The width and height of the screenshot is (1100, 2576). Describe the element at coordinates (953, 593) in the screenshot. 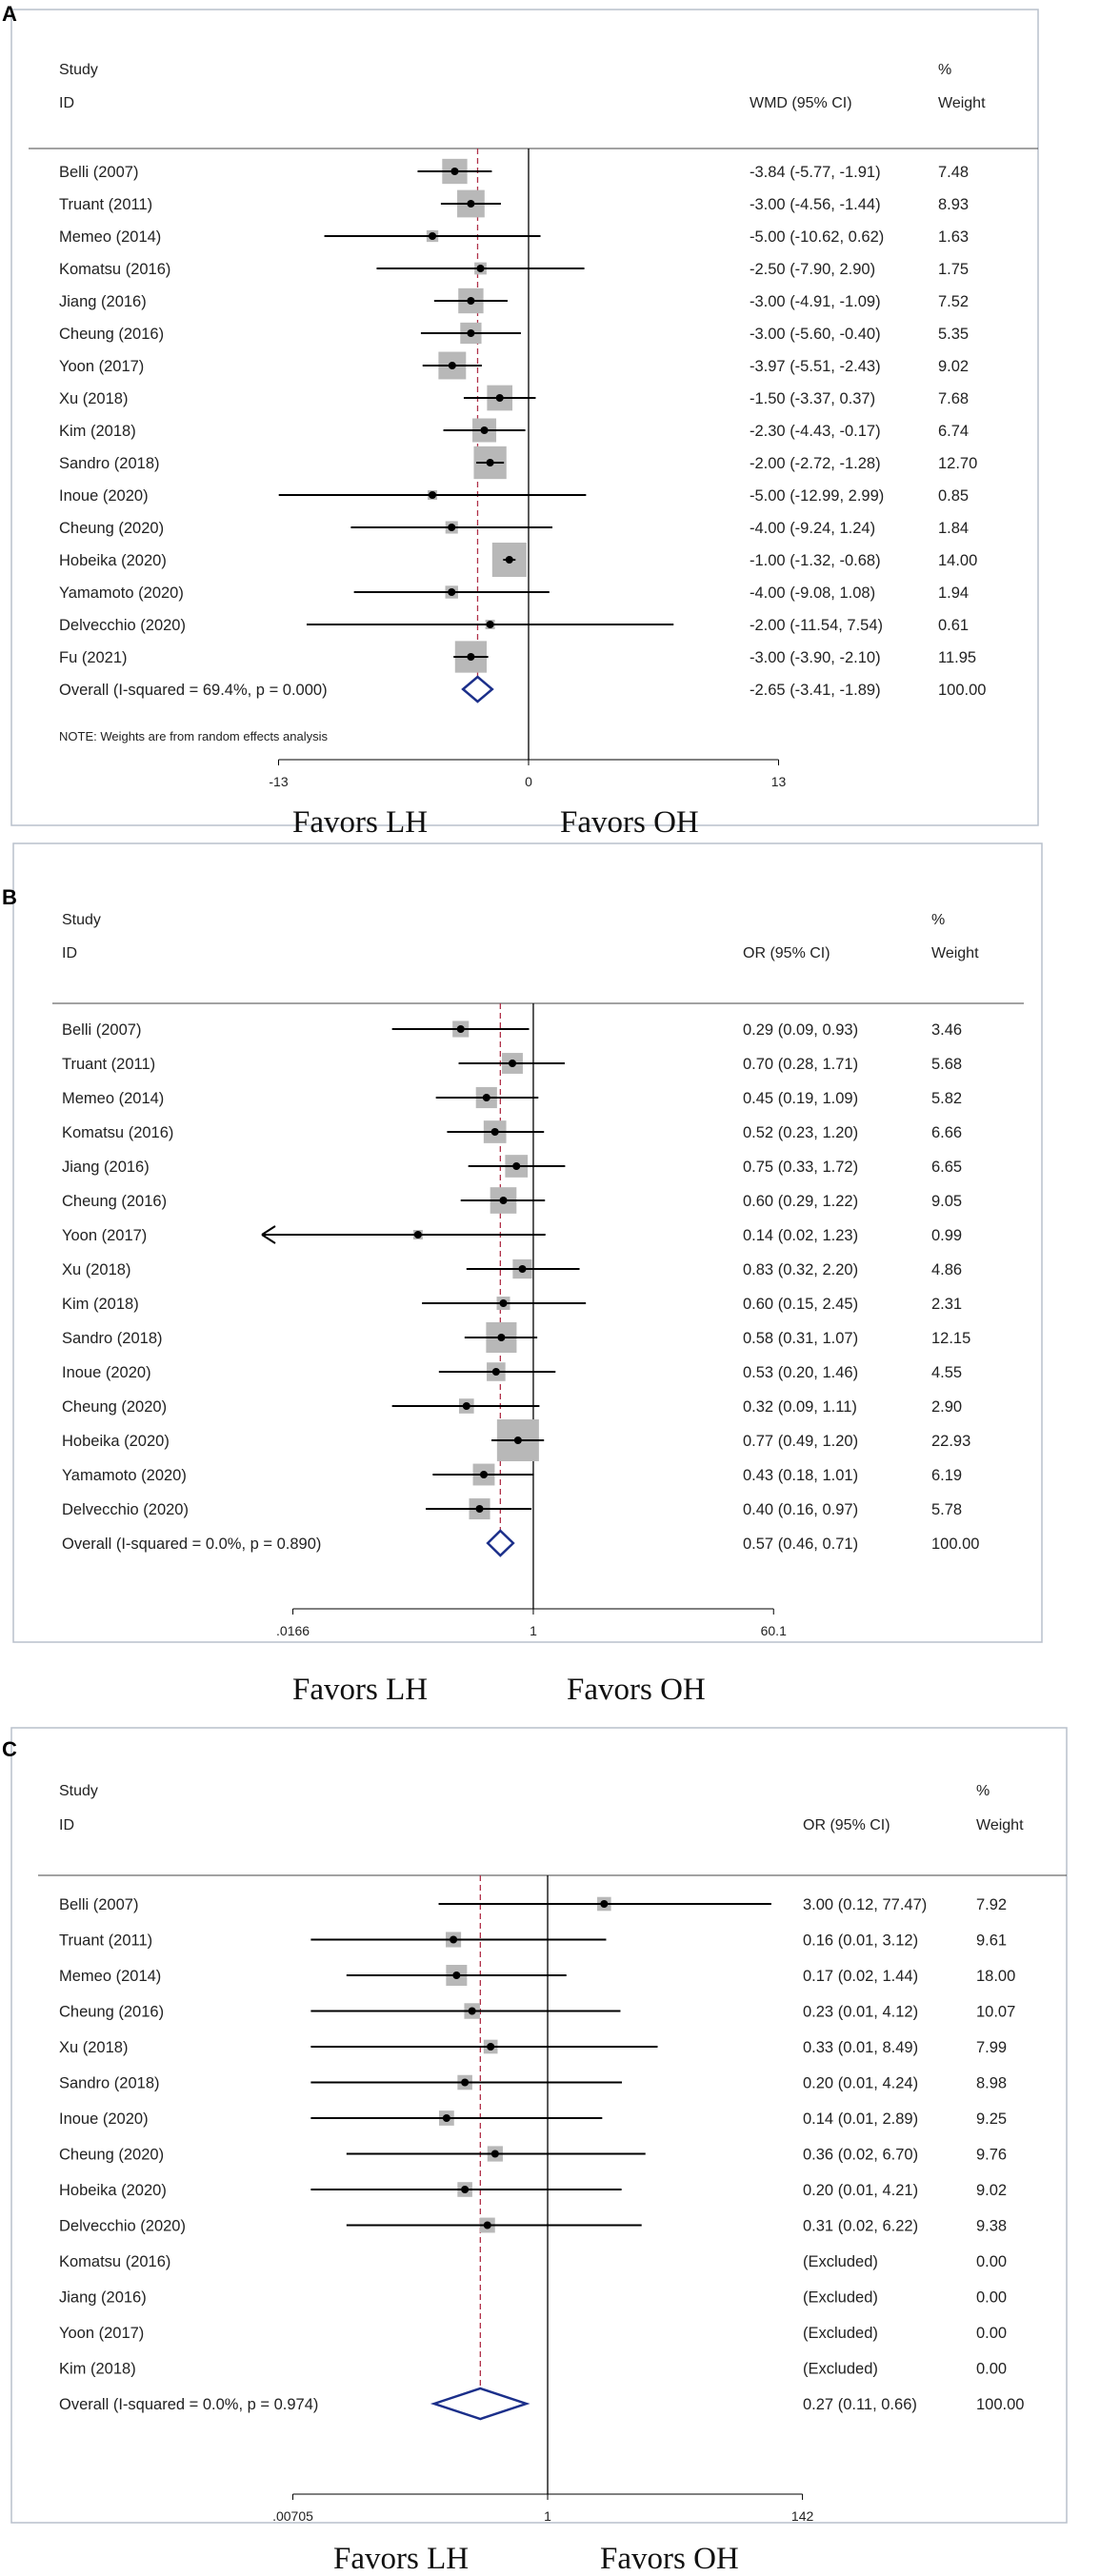

I see `study-weight: 1.94` at that location.